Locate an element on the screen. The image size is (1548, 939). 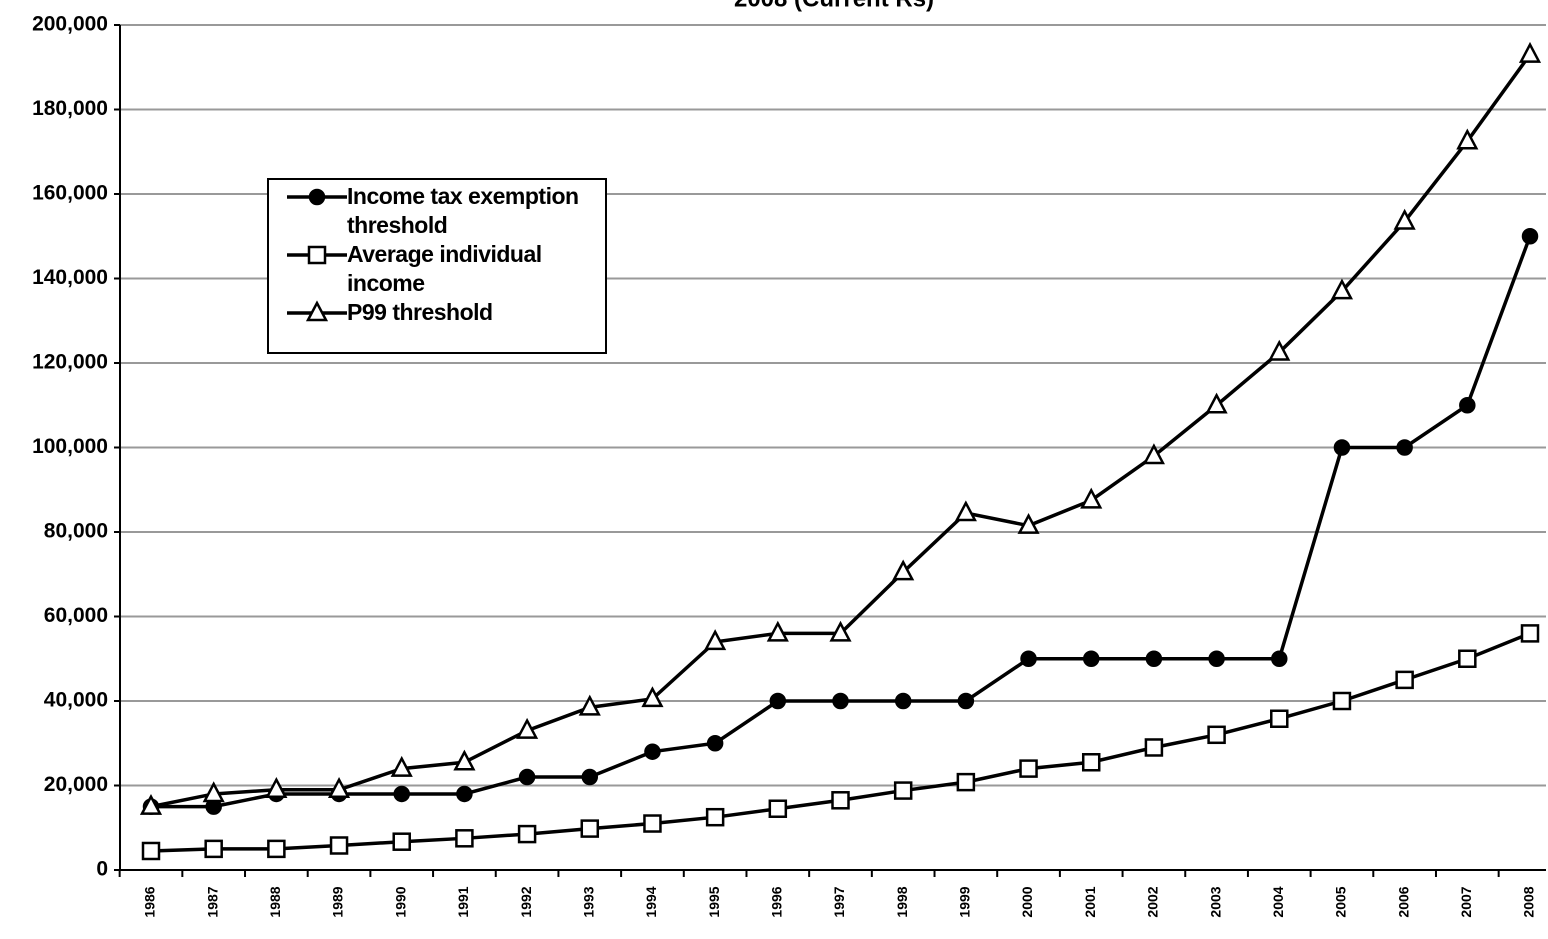
legend-item: P99 threshold is located at coordinates (437, 312).